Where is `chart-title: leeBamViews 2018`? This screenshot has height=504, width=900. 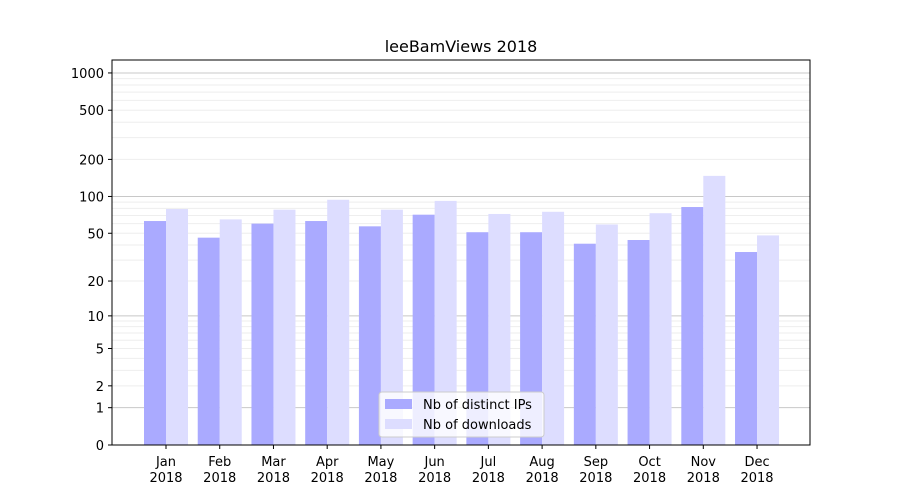
chart-title: leeBamViews 2018 is located at coordinates (461, 46).